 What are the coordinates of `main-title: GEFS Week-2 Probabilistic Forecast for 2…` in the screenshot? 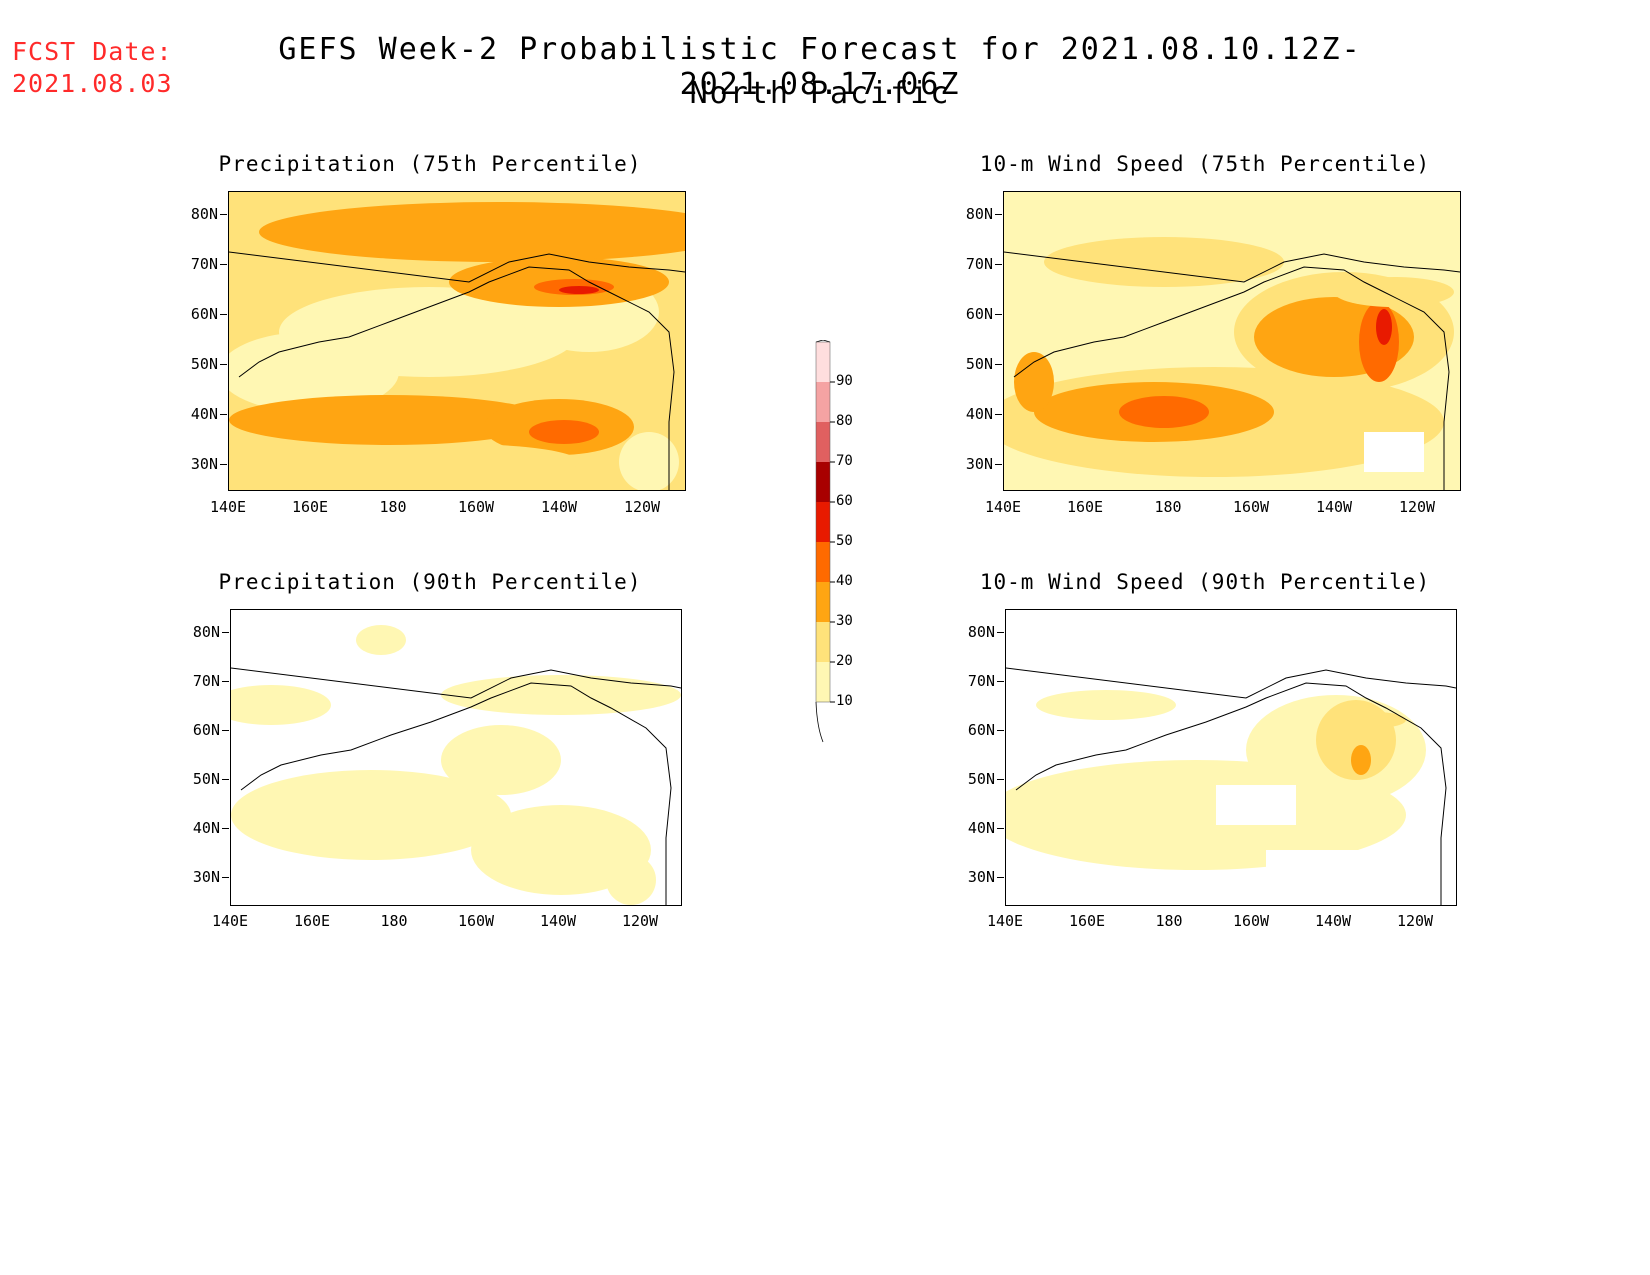 It's located at (820, 67).